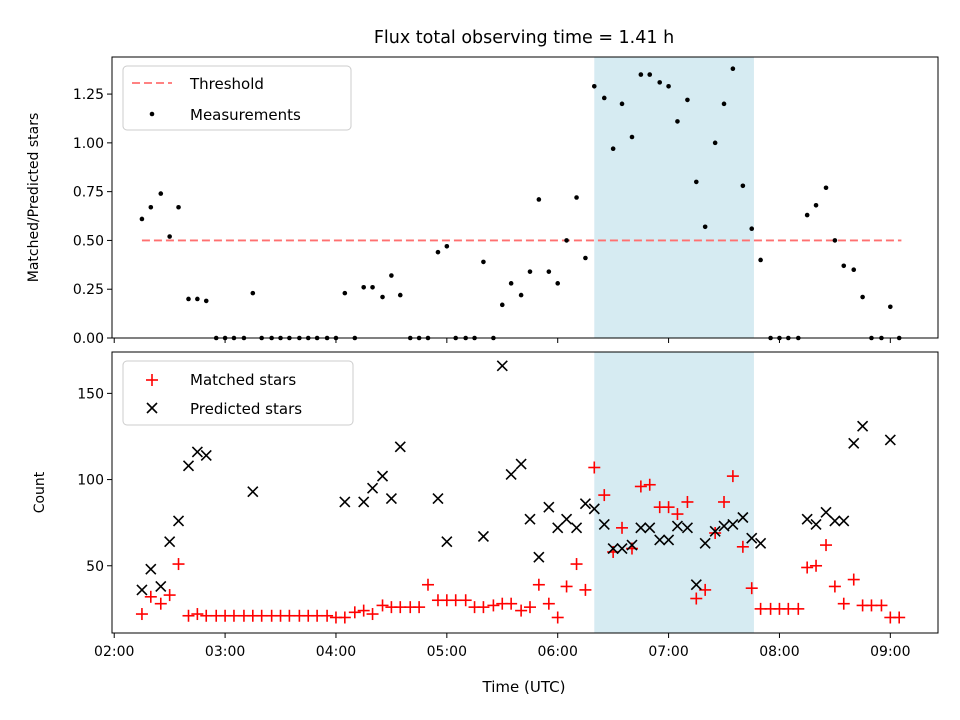  I want to click on top-legend: Threshold Measurements, so click(237, 98).